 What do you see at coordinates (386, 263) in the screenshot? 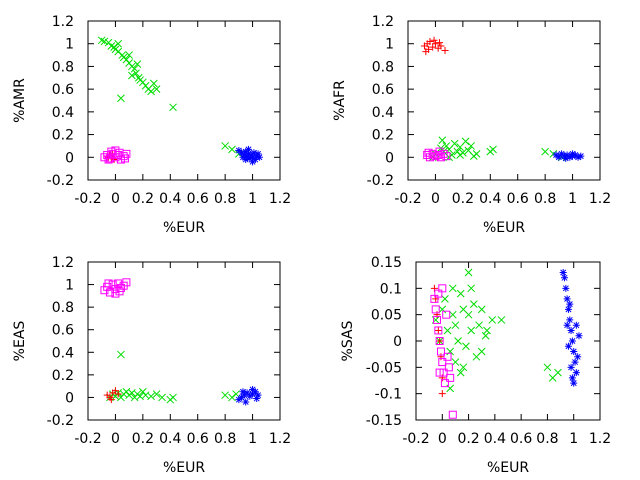
I see `y-tick-label: 0.15` at bounding box center [386, 263].